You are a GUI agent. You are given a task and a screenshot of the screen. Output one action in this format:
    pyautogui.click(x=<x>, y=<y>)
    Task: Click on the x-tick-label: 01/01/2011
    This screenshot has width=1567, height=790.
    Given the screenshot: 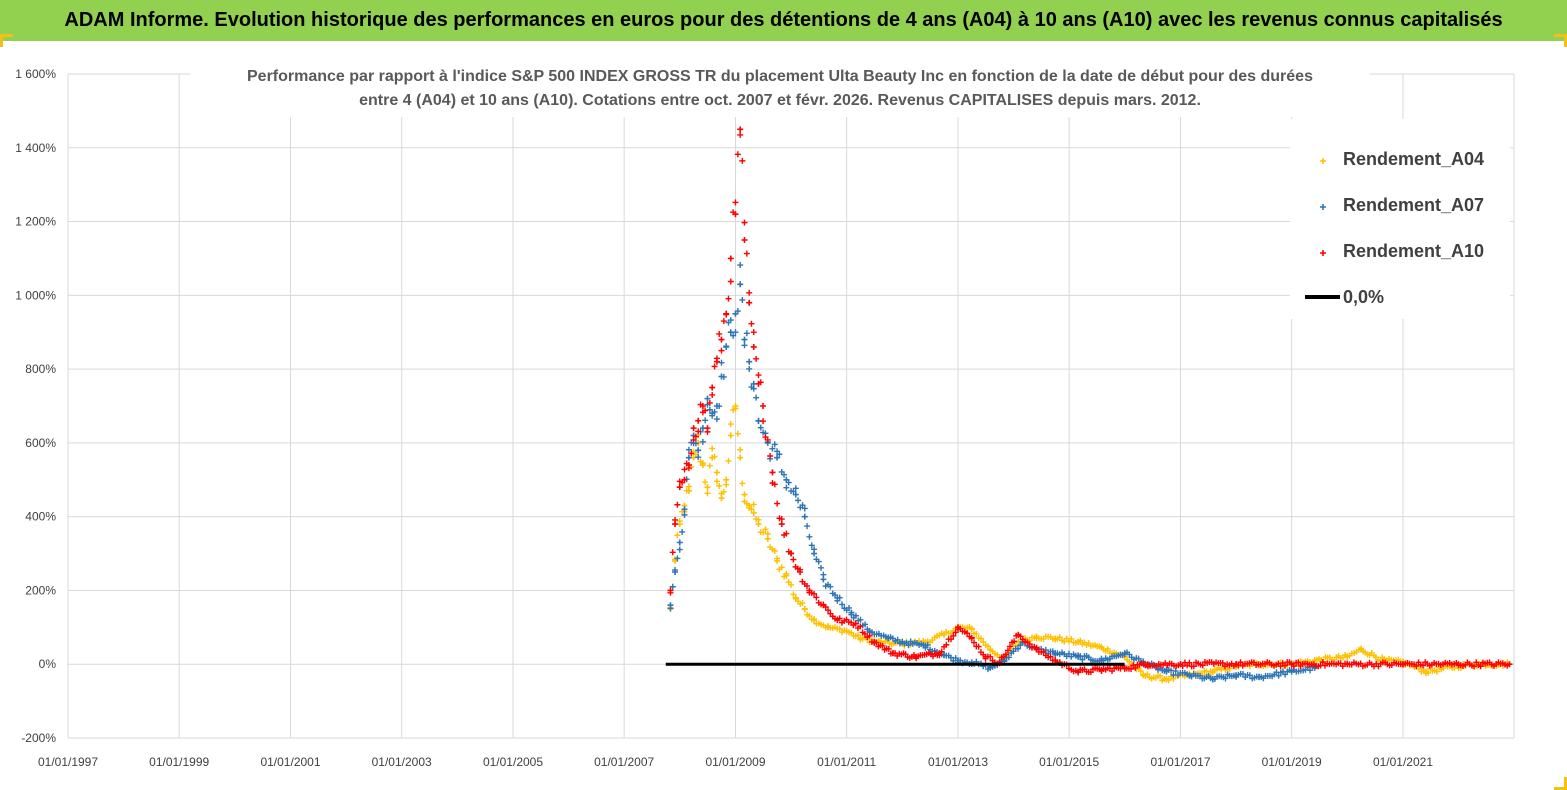 What is the action you would take?
    pyautogui.click(x=846, y=762)
    